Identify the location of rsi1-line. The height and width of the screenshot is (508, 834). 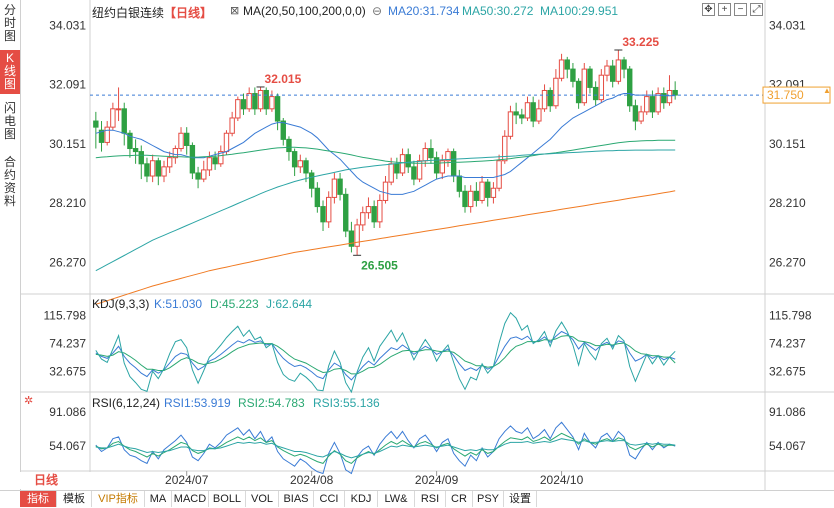
(385, 448).